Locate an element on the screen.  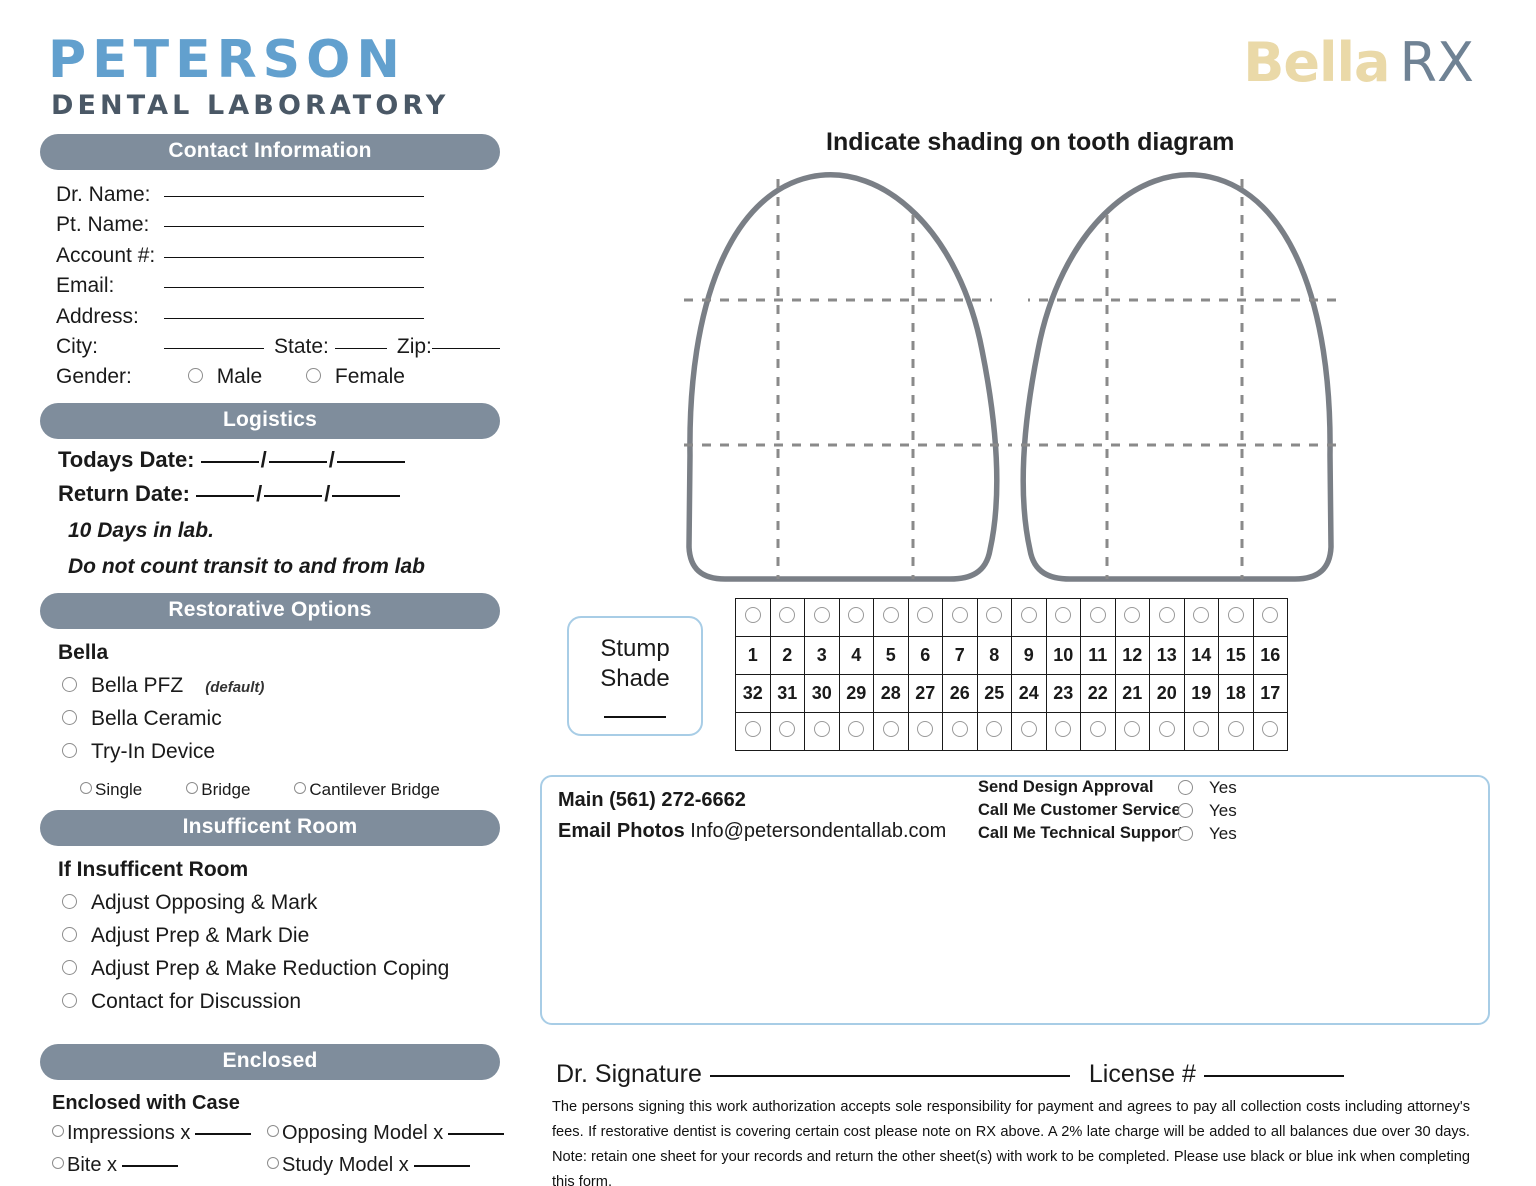
tooth-number-cell: 16 is located at coordinates (1270, 655).